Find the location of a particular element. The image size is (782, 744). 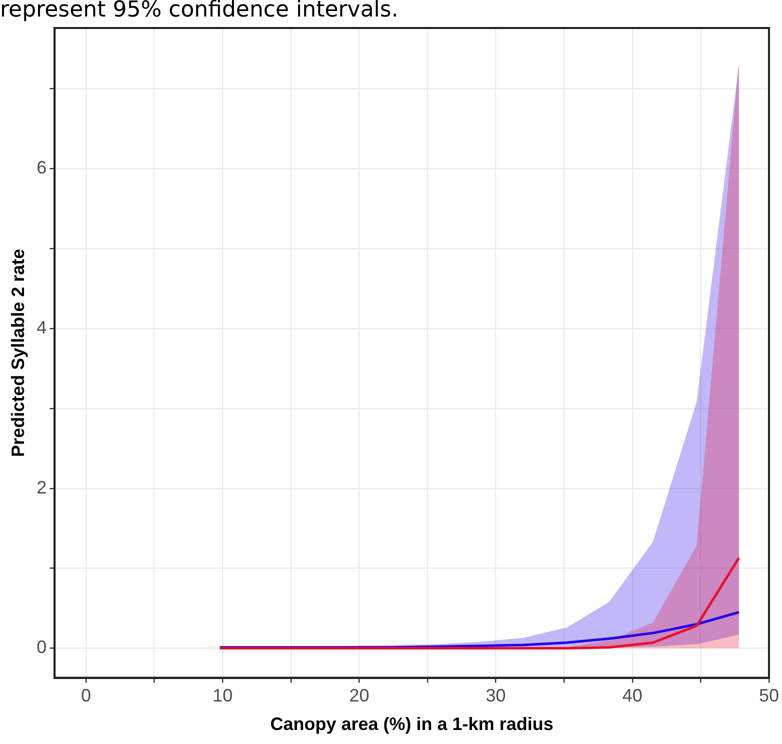

x-tick-label: 10 is located at coordinates (222, 696).